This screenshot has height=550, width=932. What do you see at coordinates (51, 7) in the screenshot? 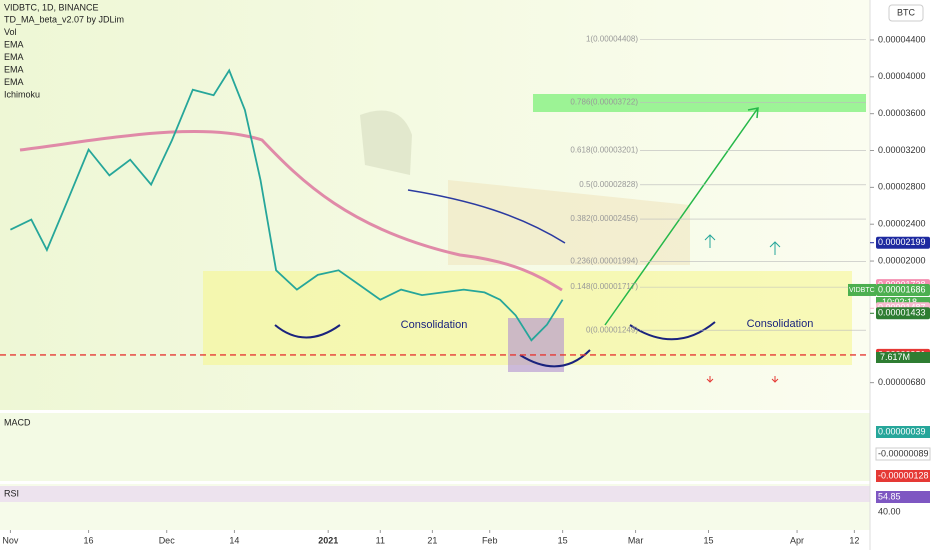
I see `chart-title: VIDBTC, 1D, BINANCE` at bounding box center [51, 7].